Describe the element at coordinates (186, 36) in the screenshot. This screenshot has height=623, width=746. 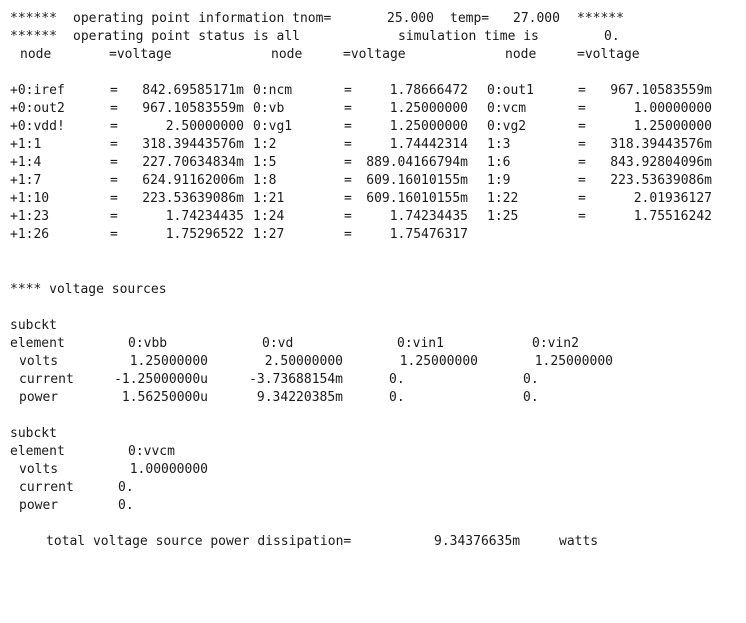
I see `status-text: operating point status is all` at that location.